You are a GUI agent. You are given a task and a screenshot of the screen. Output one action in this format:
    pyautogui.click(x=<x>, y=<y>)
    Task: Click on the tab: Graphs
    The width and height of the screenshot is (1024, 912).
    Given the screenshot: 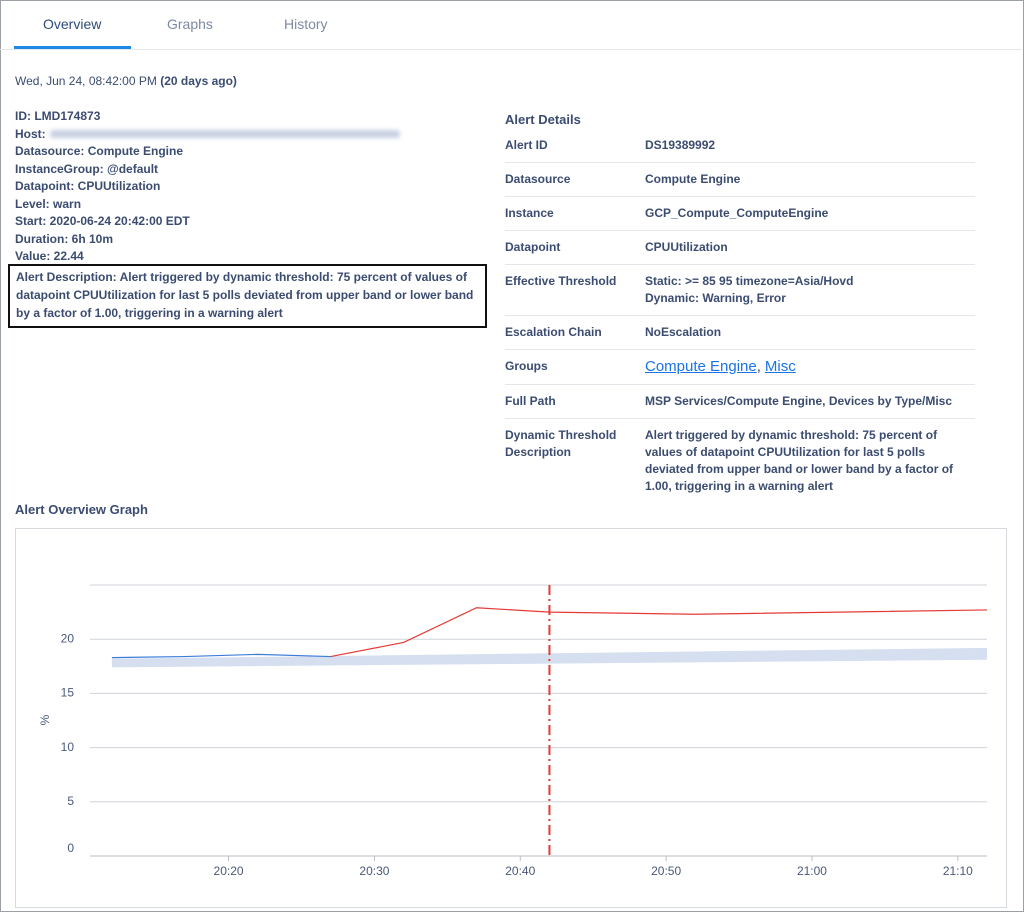 What is the action you would take?
    pyautogui.click(x=190, y=24)
    